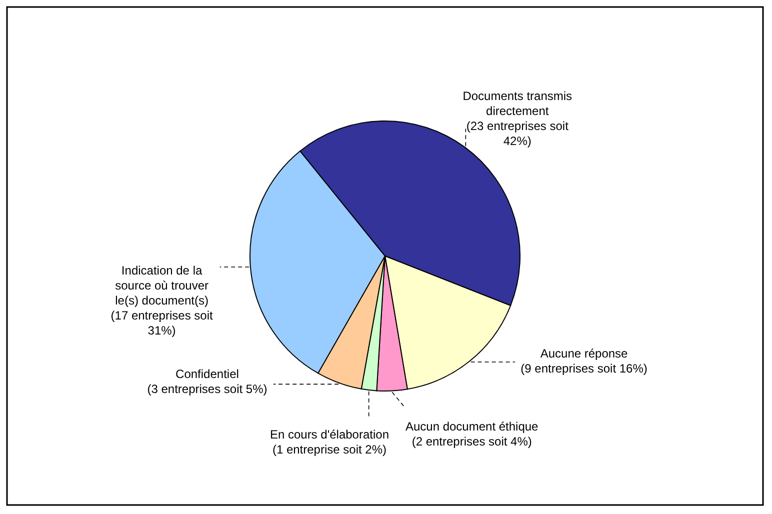  Describe the element at coordinates (472, 441) in the screenshot. I see `data-label: (2 entreprises soit 4%)` at that location.